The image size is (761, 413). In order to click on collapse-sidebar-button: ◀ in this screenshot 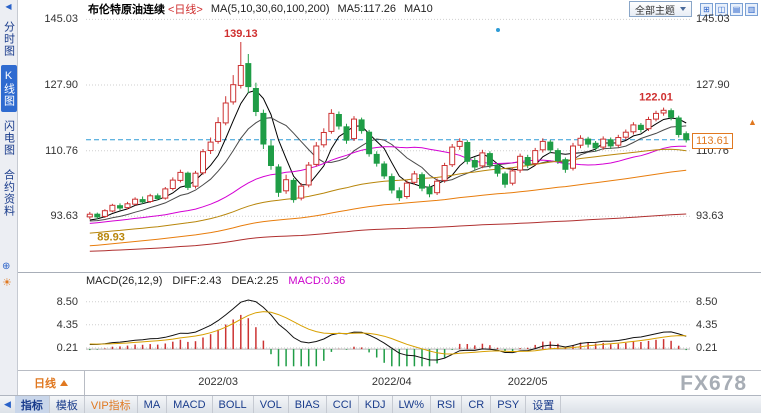, I will do `click(8, 6)`.